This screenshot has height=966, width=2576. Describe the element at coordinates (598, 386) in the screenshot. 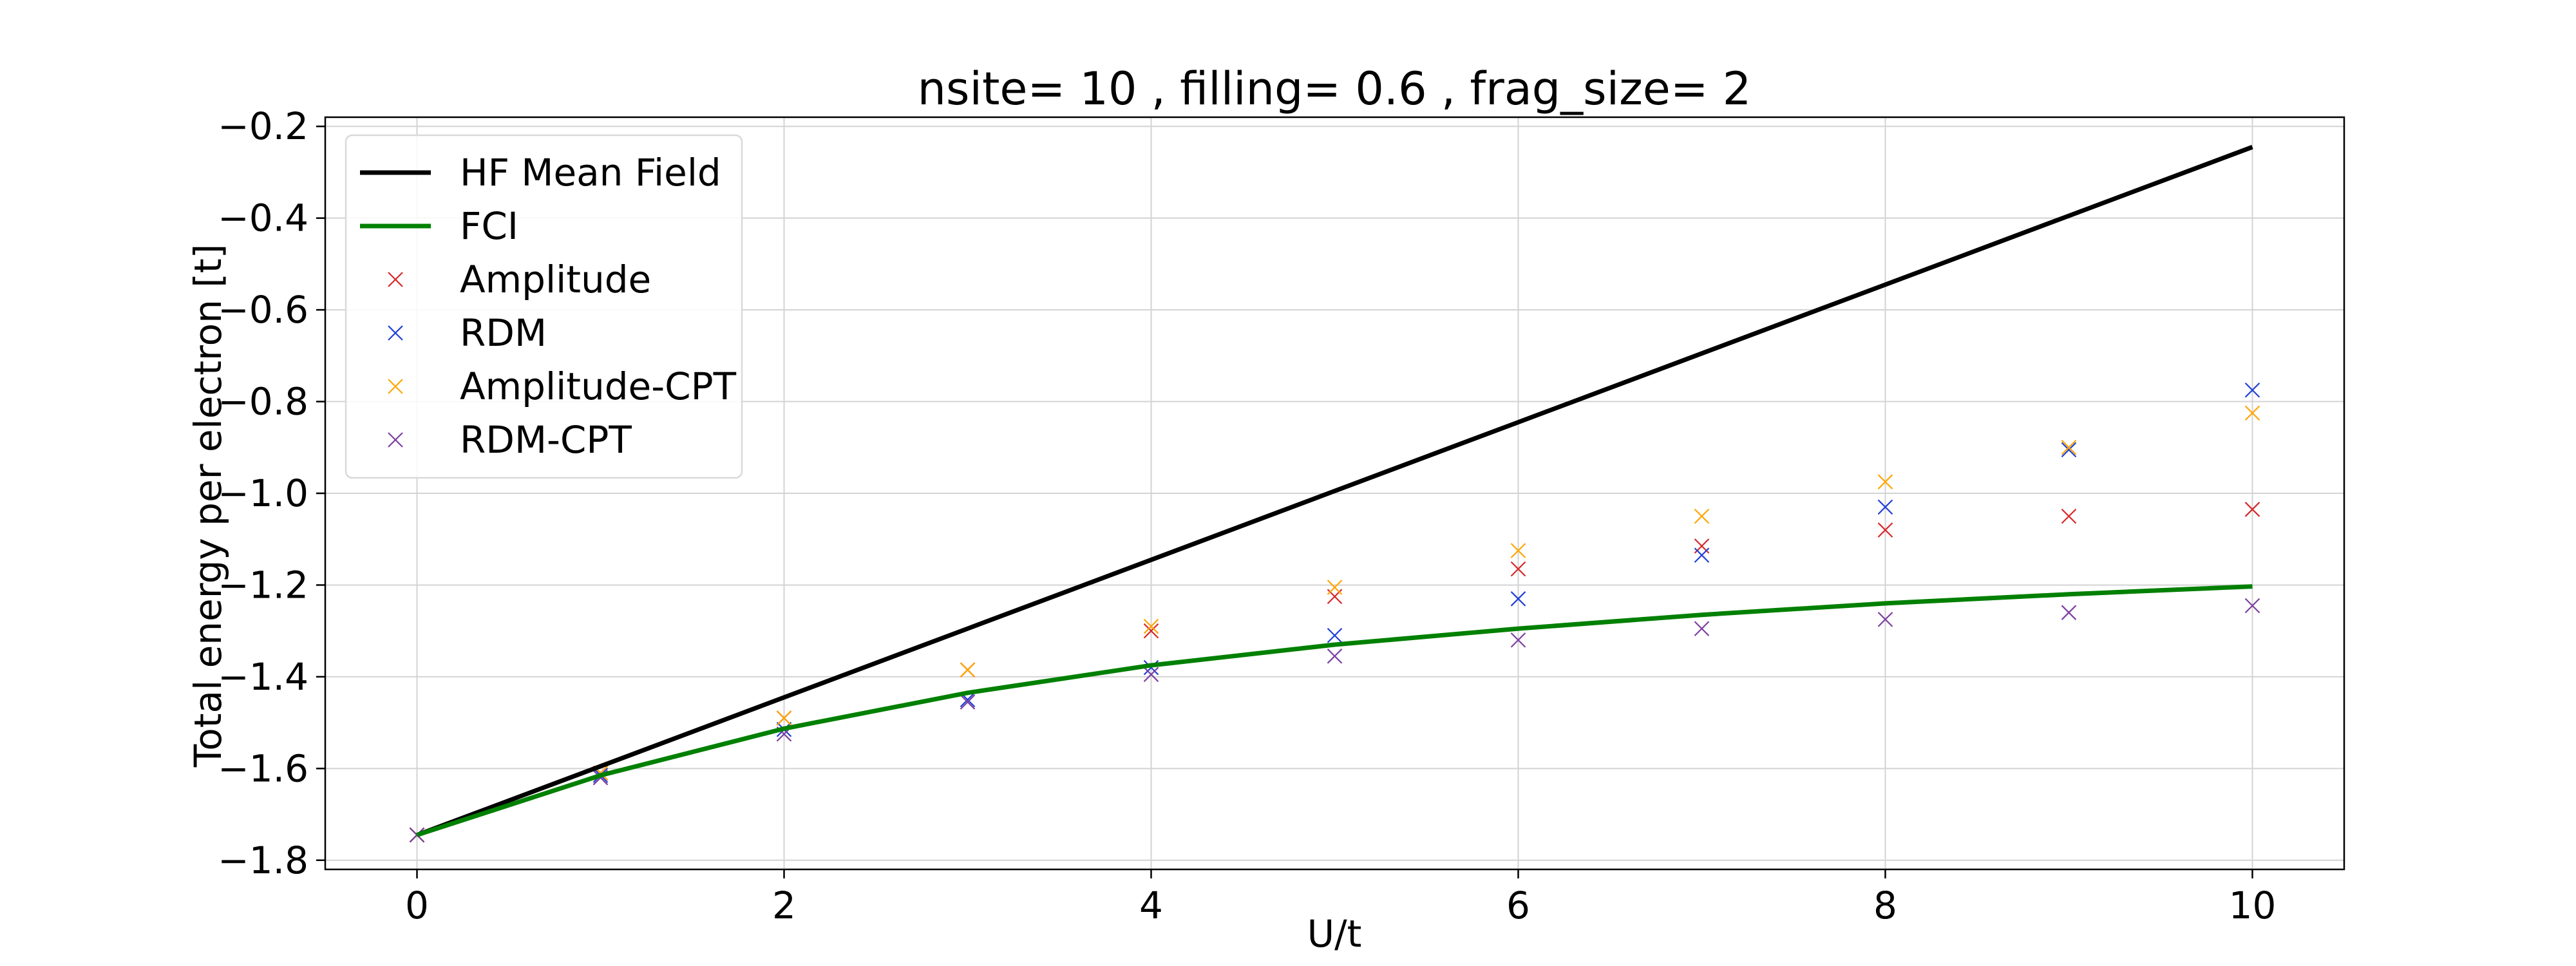

I see `legend-label: Amplitude-CPT` at that location.